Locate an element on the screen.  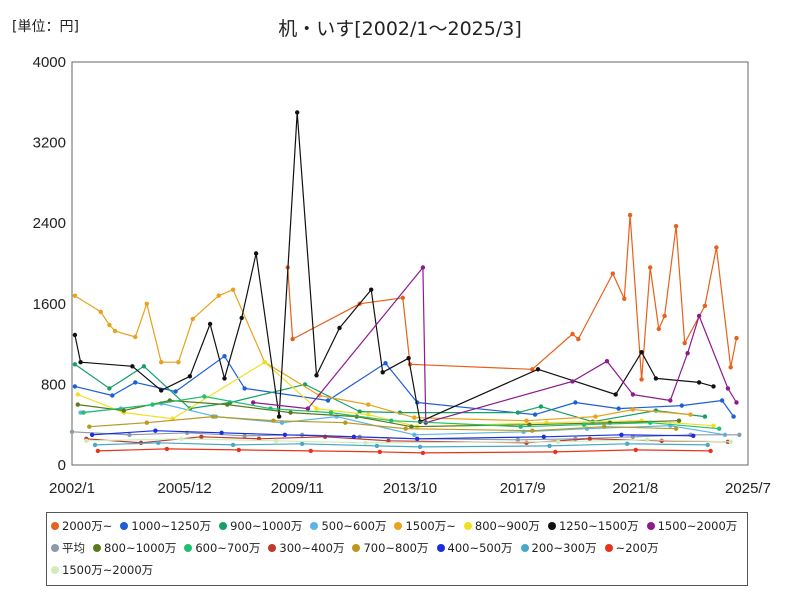
legend-label: 500~600万 is located at coordinates (354, 526).